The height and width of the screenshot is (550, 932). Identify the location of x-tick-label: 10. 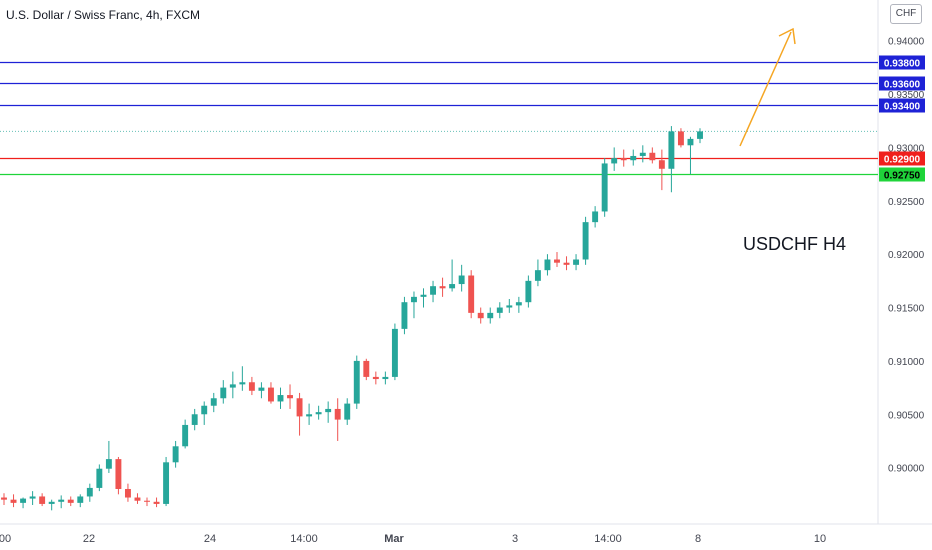
(820, 539).